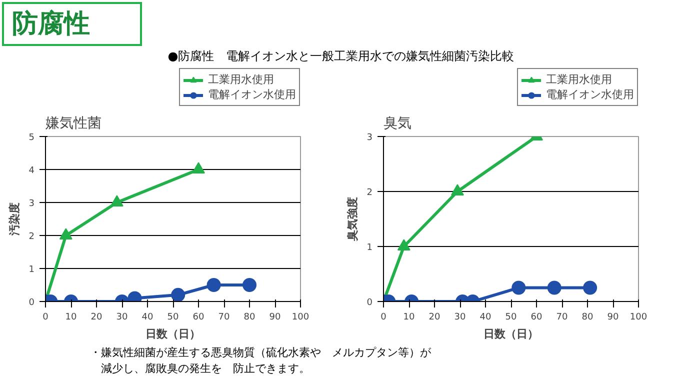 The image size is (682, 385). What do you see at coordinates (14, 219) in the screenshot?
I see `y-axis-title: 汚染度` at bounding box center [14, 219].